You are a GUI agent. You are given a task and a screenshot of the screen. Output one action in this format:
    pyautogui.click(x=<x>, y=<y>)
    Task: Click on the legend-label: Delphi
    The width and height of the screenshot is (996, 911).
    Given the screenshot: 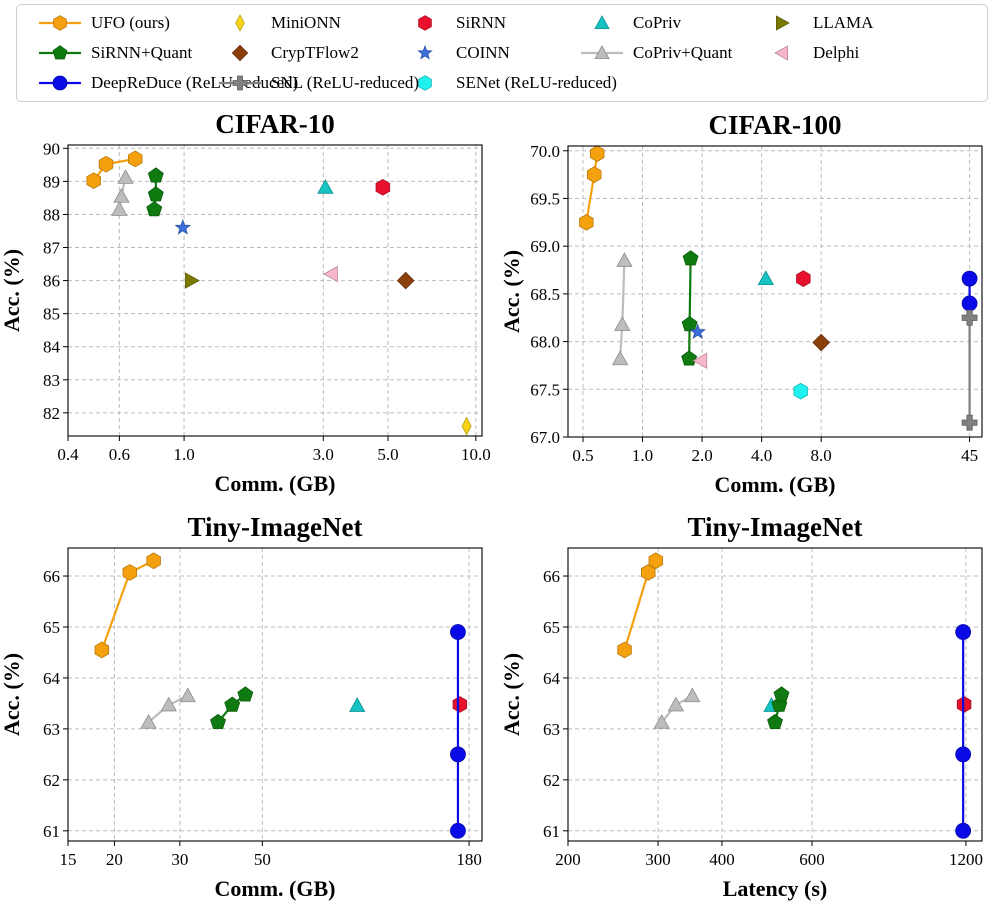 What is the action you would take?
    pyautogui.click(x=836, y=52)
    